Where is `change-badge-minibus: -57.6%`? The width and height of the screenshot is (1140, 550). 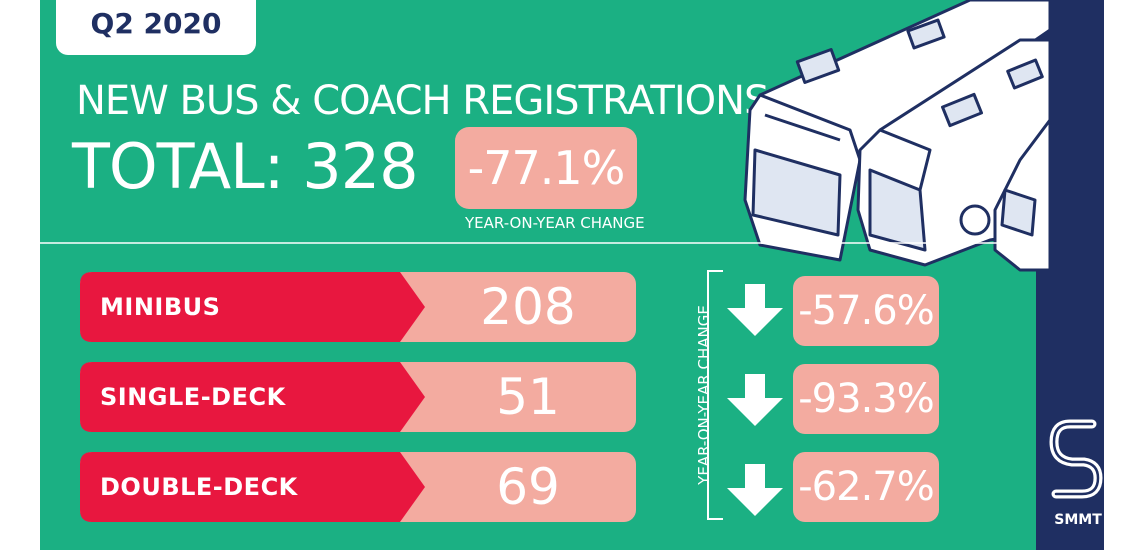
change-badge-minibus: -57.6% is located at coordinates (866, 311).